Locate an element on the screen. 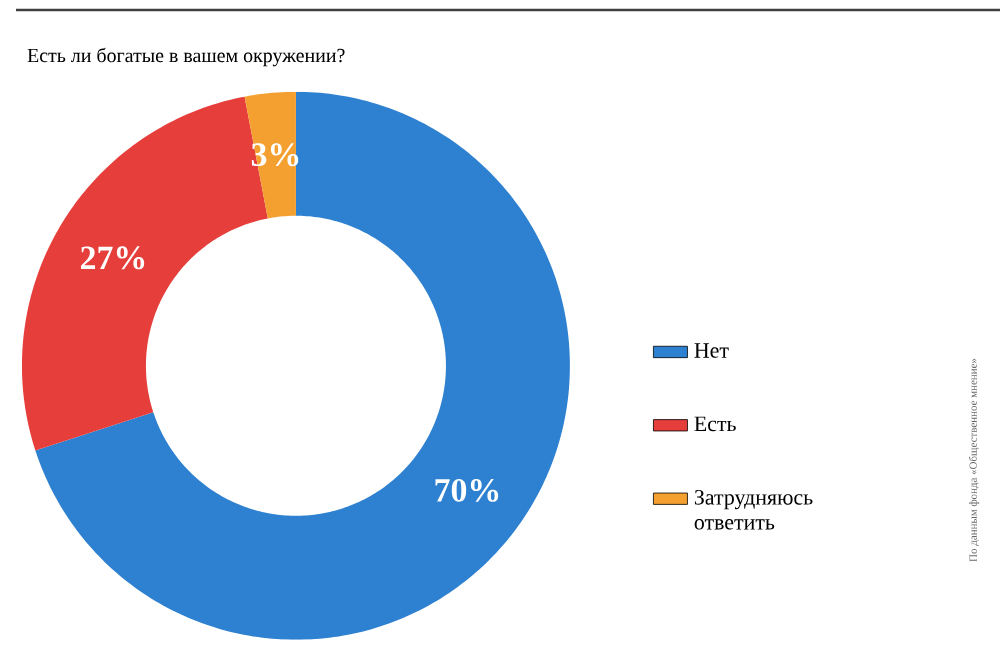 The width and height of the screenshot is (1000, 648). data-label: 27% is located at coordinates (113, 258).